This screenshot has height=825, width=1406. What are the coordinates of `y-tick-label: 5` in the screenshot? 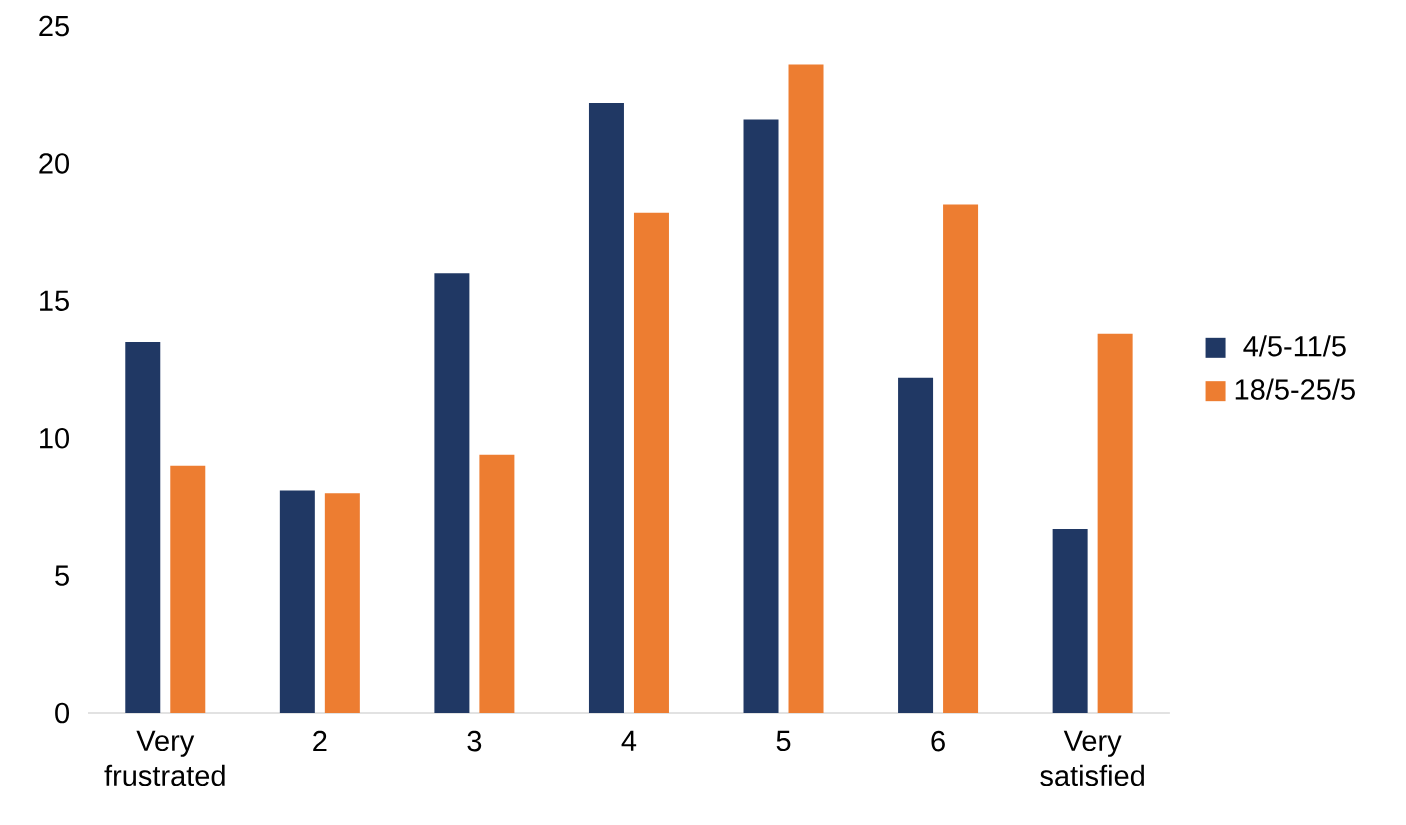 It's located at (62, 575).